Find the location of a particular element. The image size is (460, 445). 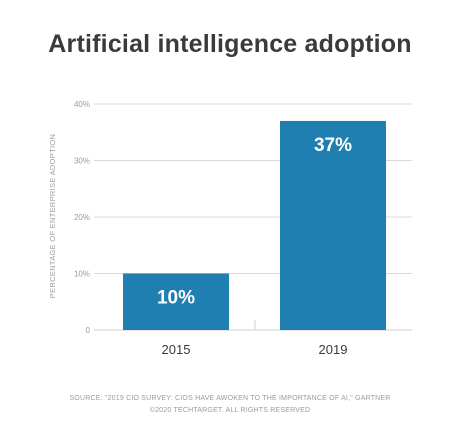

data-label: 37% is located at coordinates (333, 145).